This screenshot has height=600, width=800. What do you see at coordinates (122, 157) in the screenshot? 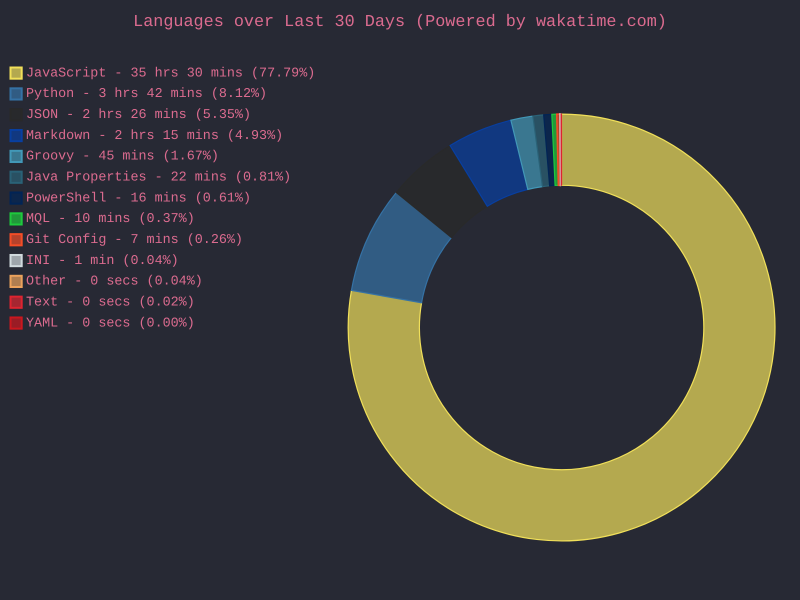
I see `svg-text: Groovy - 45 mins (1.67%)` at bounding box center [122, 157].